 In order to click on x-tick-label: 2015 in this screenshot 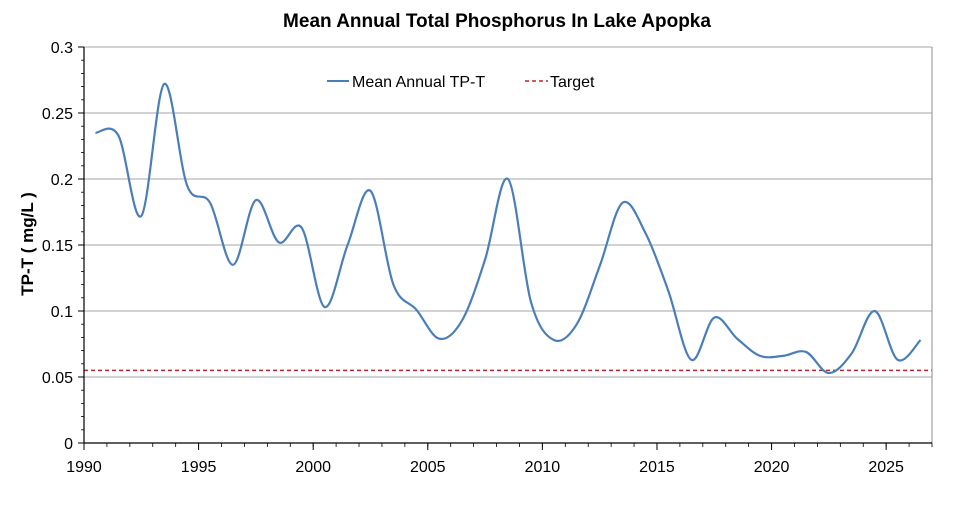, I will do `click(657, 467)`.